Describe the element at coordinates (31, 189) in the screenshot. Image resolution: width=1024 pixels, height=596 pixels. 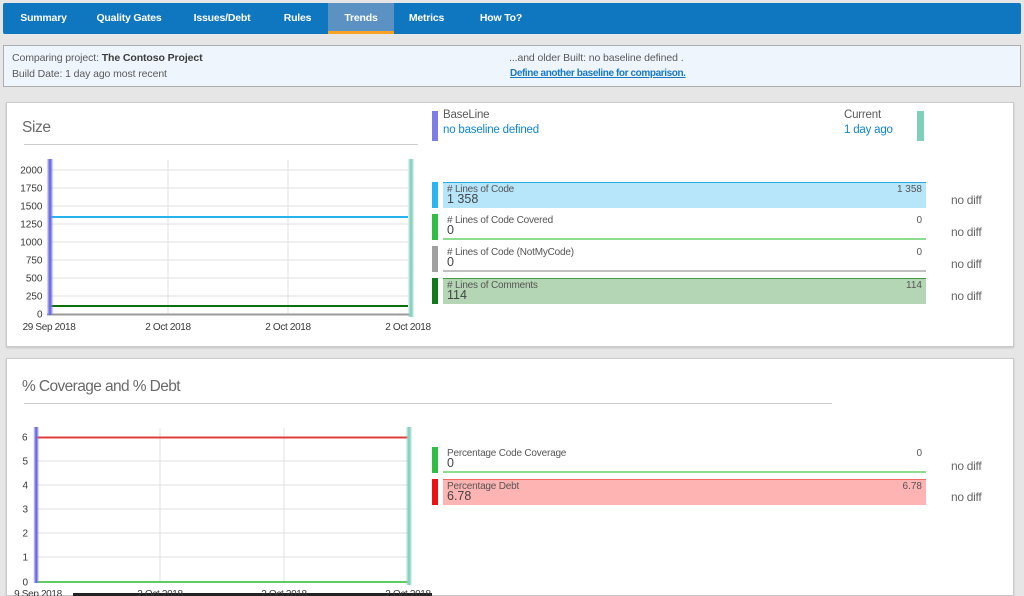
I see `svg-text: 1750` at that location.